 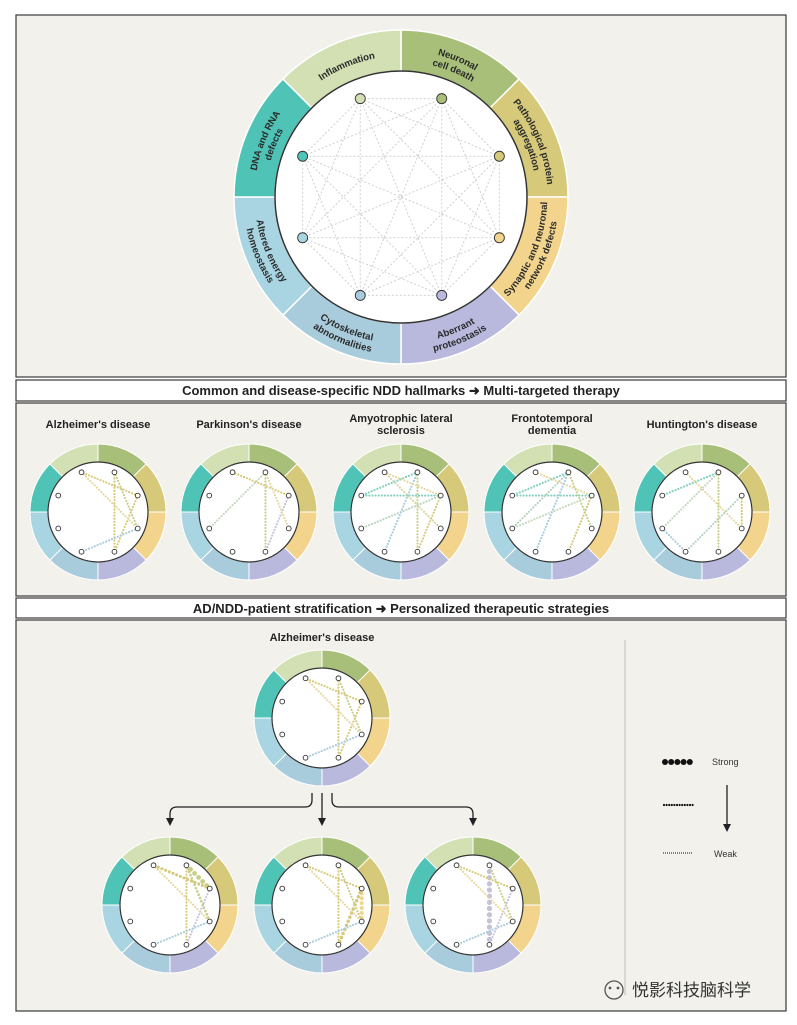 I want to click on disease-title: Parkinson's disease, so click(x=248, y=425).